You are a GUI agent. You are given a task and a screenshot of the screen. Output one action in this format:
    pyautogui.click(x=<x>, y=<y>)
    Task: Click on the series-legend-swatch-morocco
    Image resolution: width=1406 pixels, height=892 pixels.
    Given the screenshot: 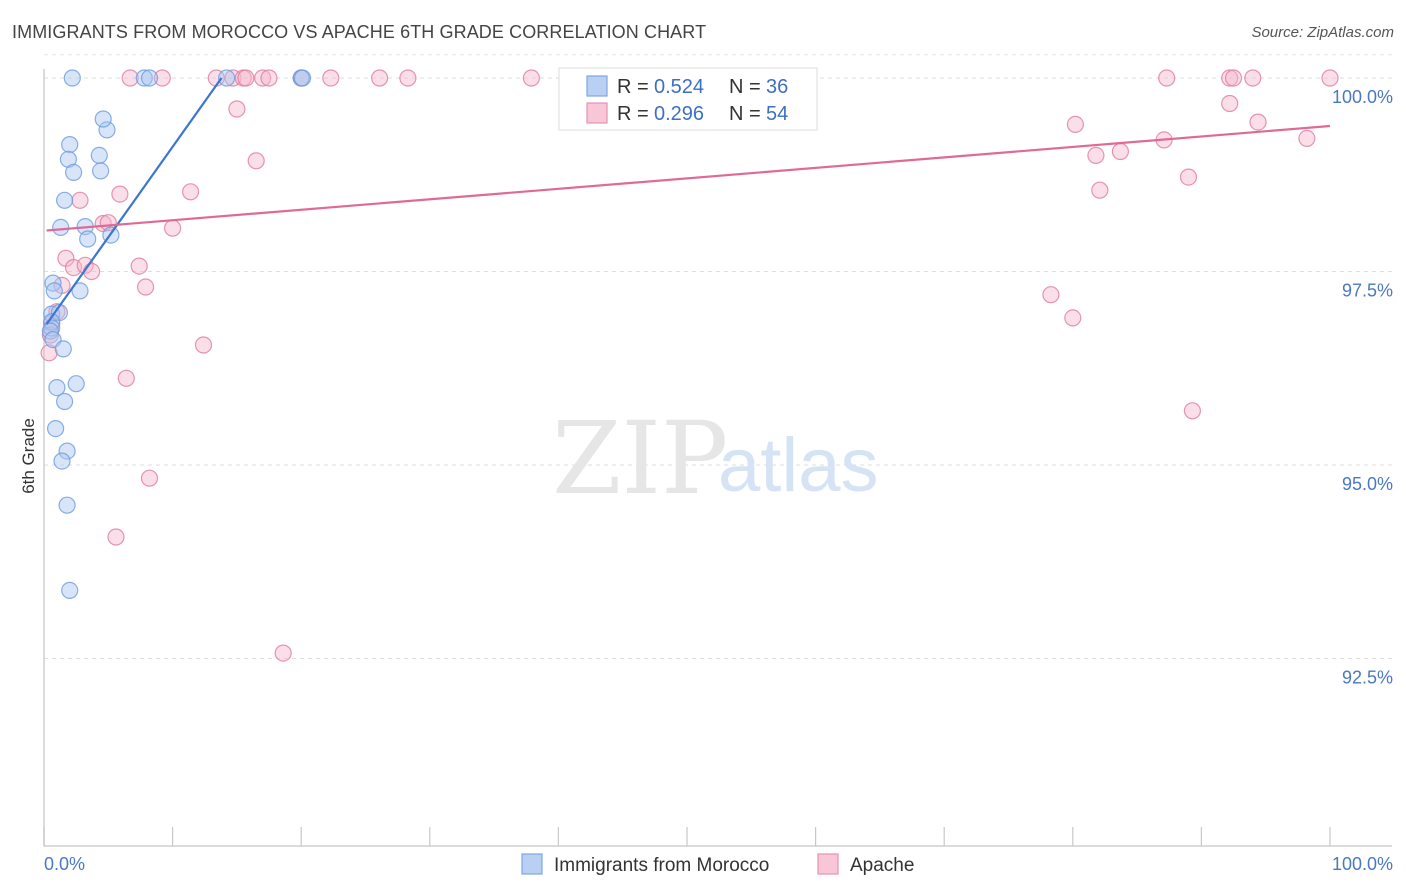 What is the action you would take?
    pyautogui.click(x=532, y=864)
    